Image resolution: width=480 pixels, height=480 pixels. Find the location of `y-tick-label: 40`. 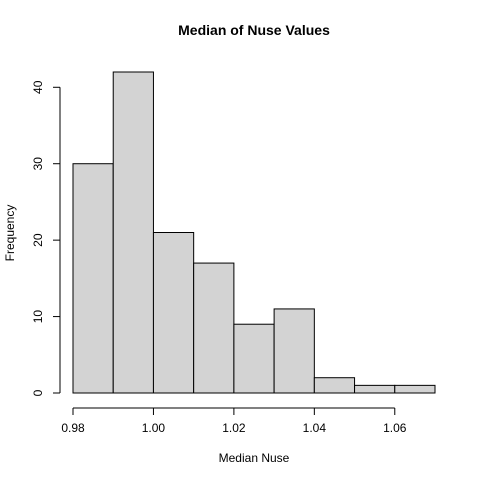

y-tick-label: 40 is located at coordinates (38, 87).